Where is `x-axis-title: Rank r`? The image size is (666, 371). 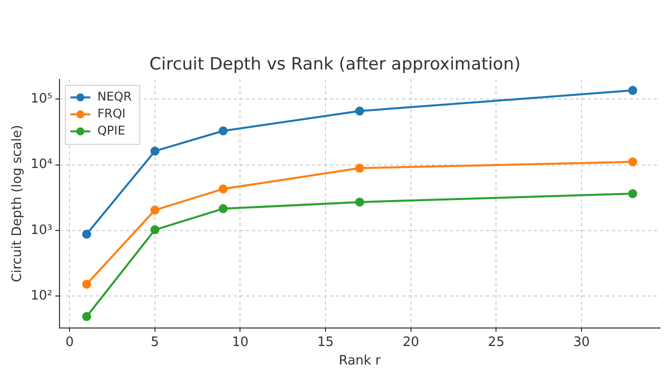
x-axis-title: Rank r is located at coordinates (360, 361).